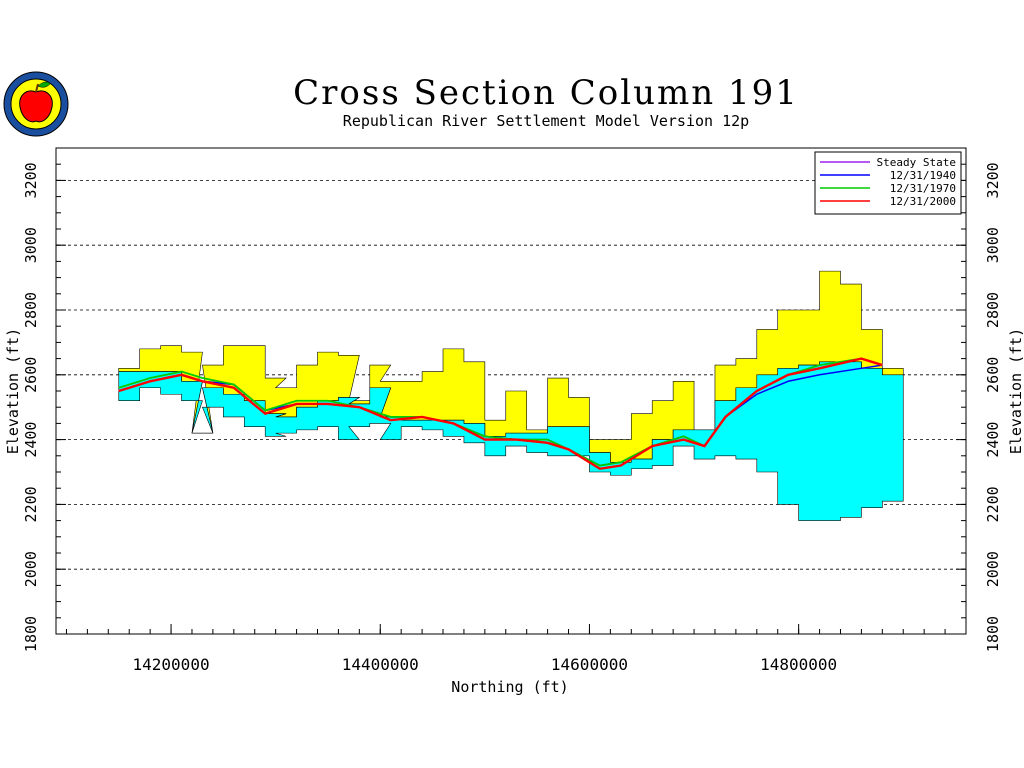 Image resolution: width=1024 pixels, height=768 pixels. Describe the element at coordinates (589, 664) in the screenshot. I see `x-tick-label: 14600000` at that location.